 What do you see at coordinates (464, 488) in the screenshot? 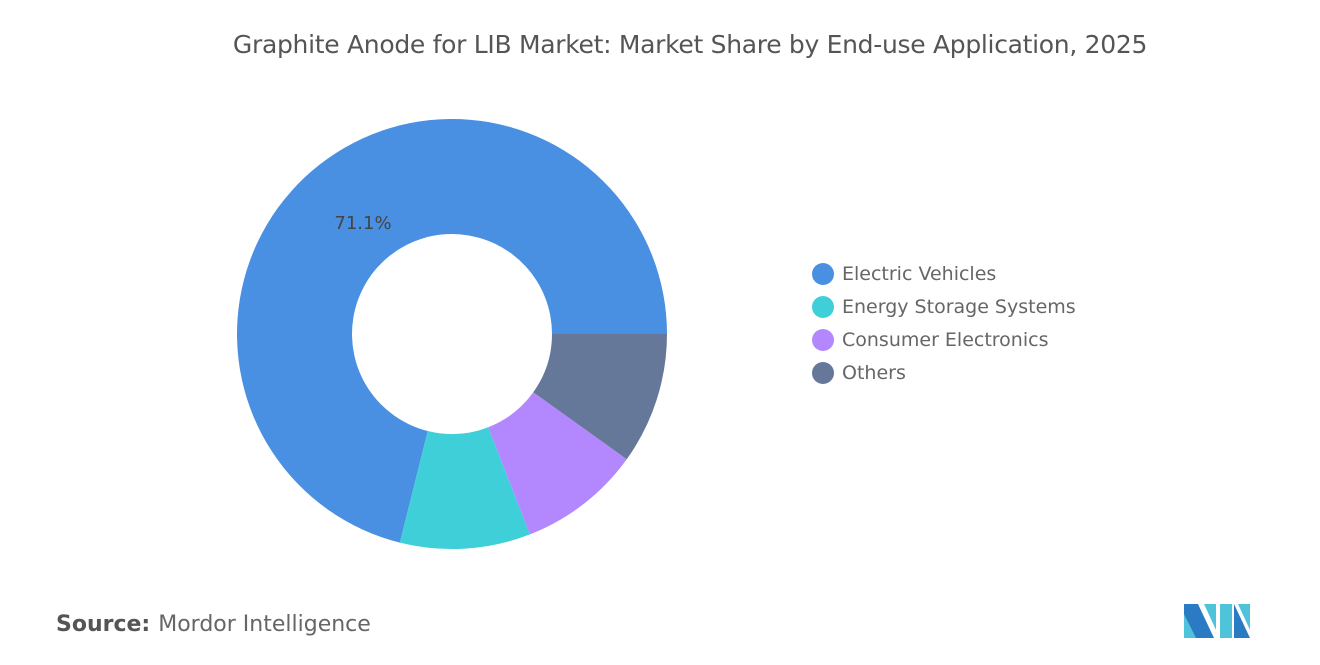
I see `slice-energy-storage-systems` at bounding box center [464, 488].